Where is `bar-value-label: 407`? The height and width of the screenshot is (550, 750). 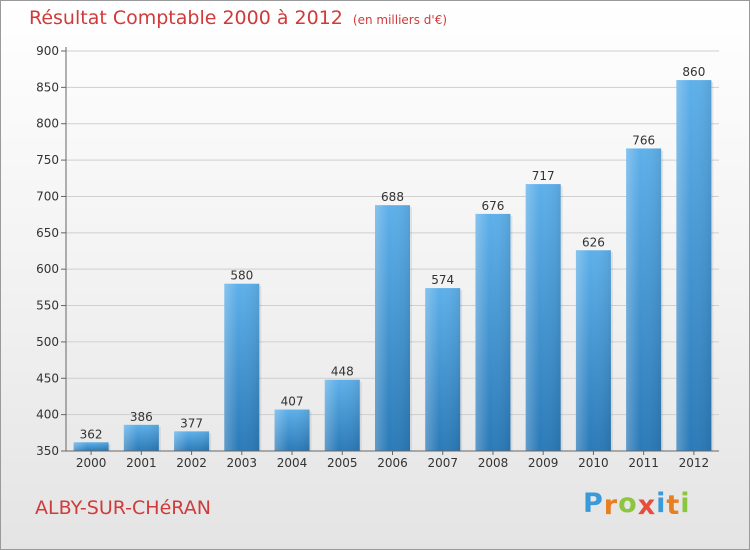
bar-value-label: 407 is located at coordinates (292, 402).